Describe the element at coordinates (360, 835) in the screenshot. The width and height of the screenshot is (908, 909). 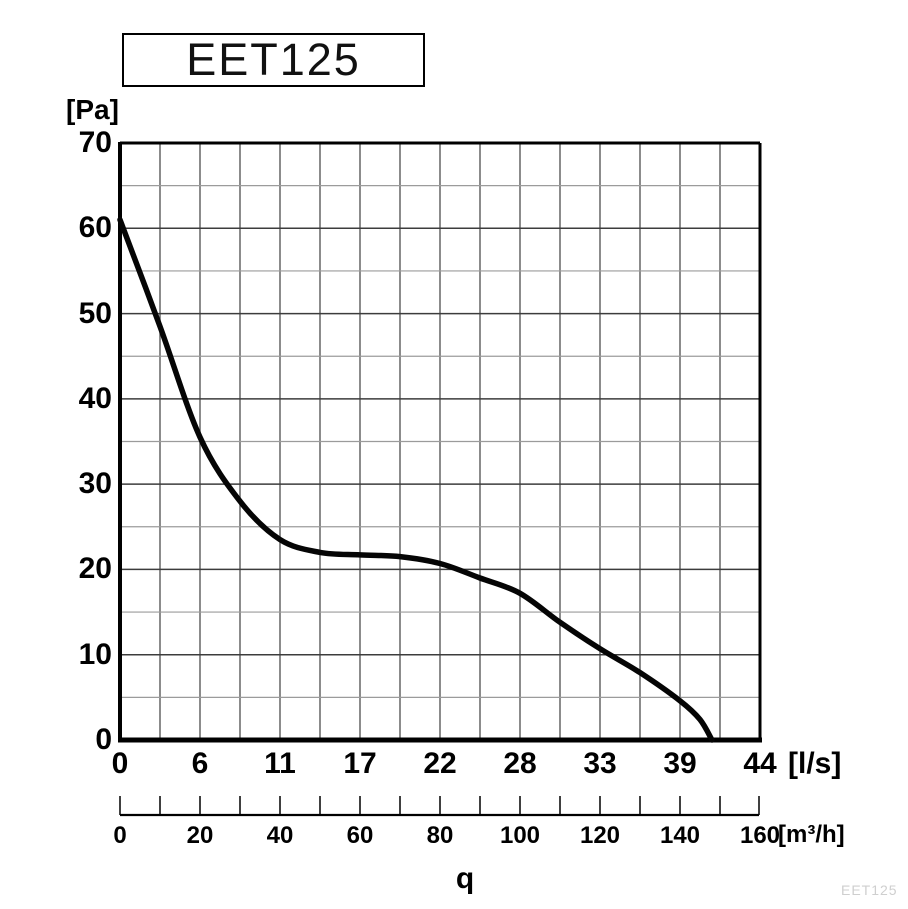
I see `m3h-tick-label: 60` at that location.